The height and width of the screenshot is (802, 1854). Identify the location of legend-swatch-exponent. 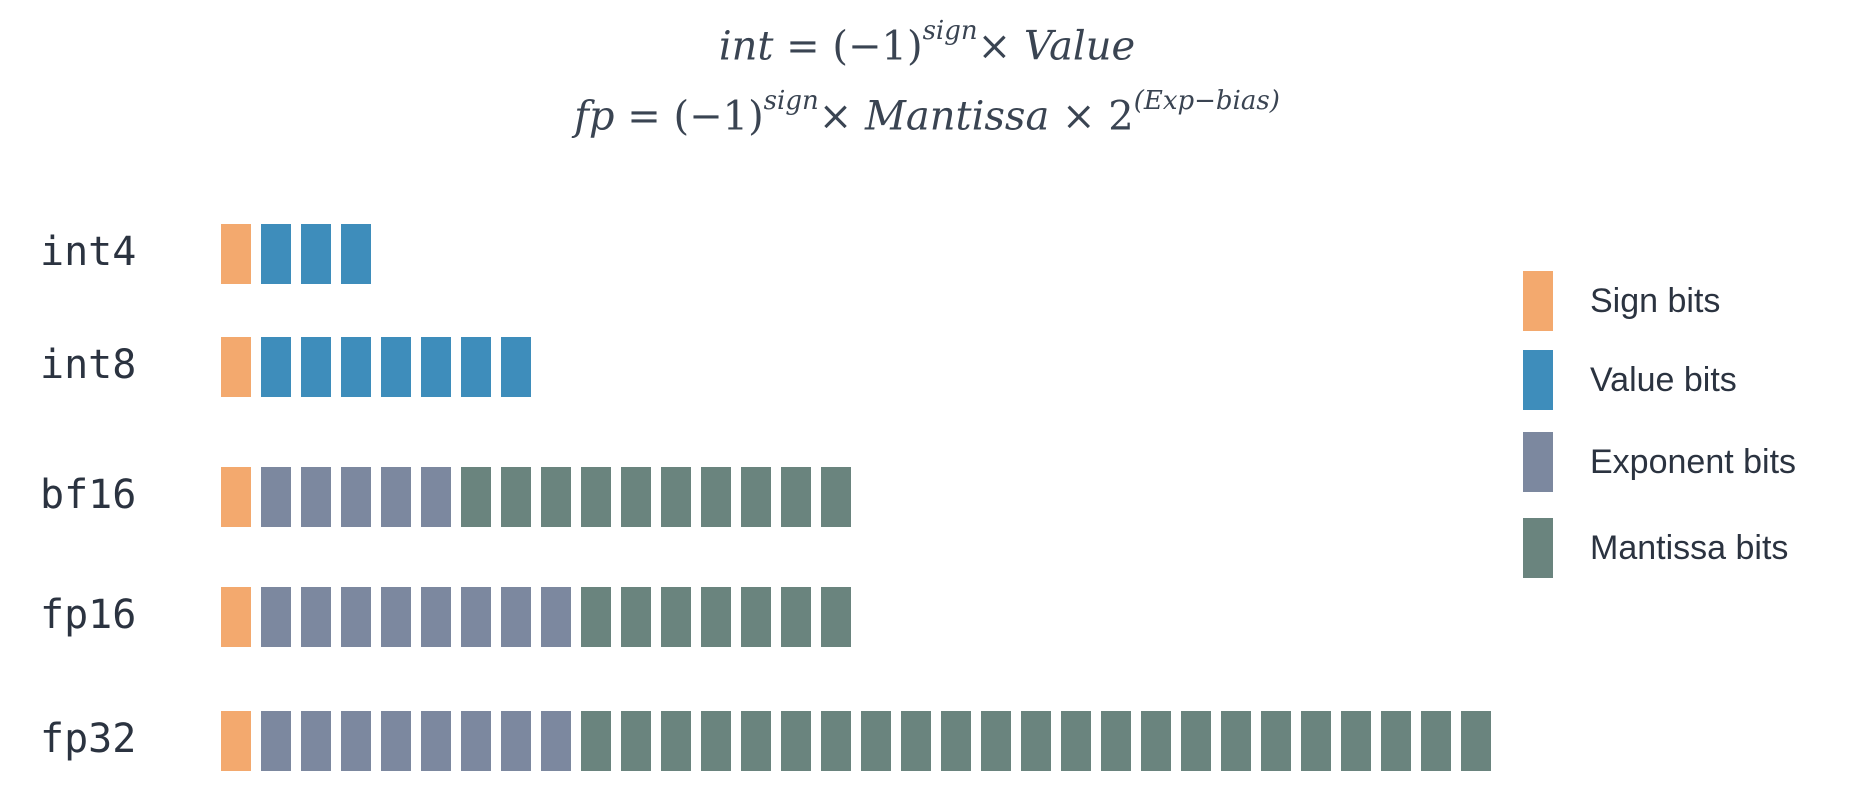
(1538, 462).